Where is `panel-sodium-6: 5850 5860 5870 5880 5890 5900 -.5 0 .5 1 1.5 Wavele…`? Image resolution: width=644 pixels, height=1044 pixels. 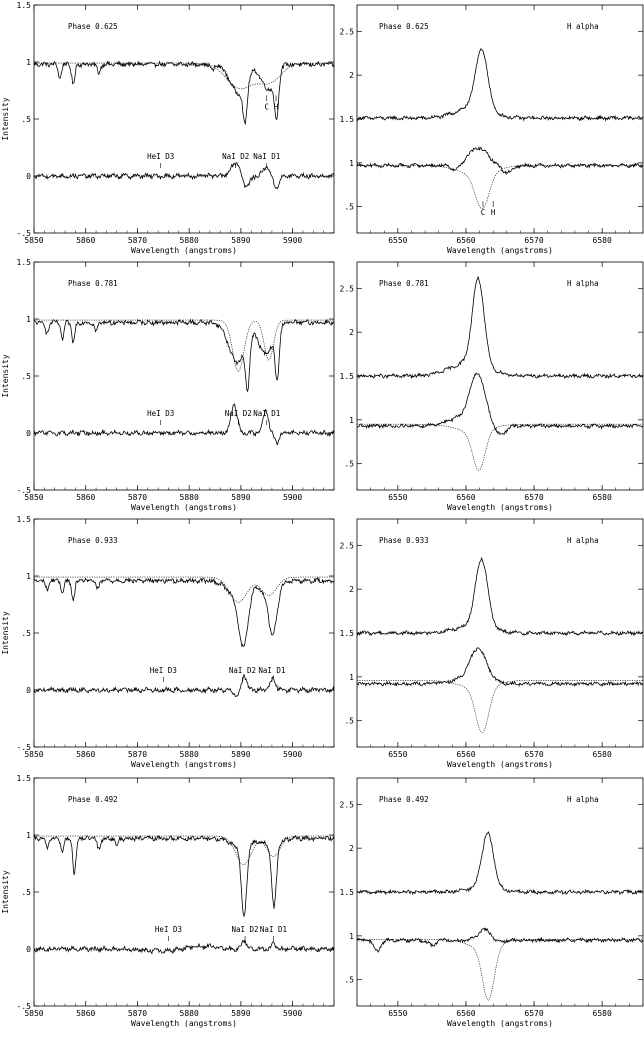
panel-sodium-6: 5850 5860 5870 5880 5890 5900 -.5 0 .5 1 1.5 Wavele… is located at coordinates (168, 901).